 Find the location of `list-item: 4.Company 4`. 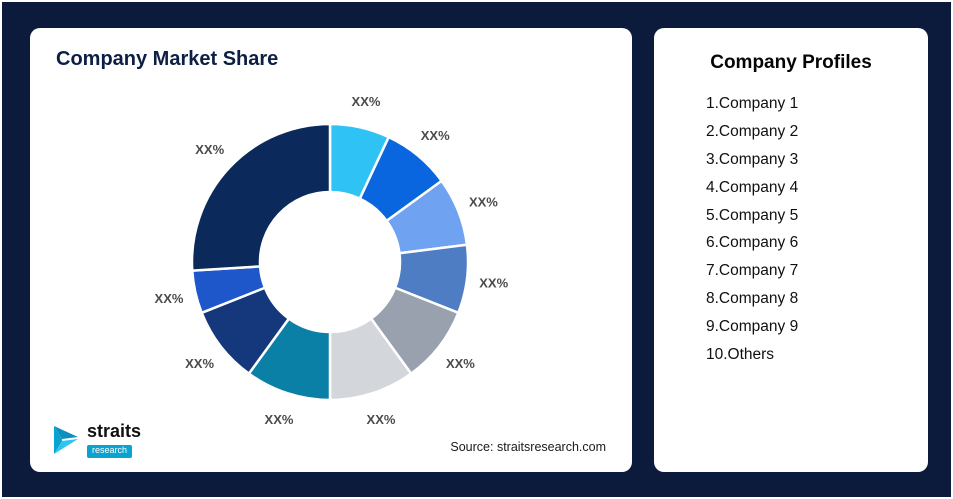

list-item: 4.Company 4 is located at coordinates (752, 187).